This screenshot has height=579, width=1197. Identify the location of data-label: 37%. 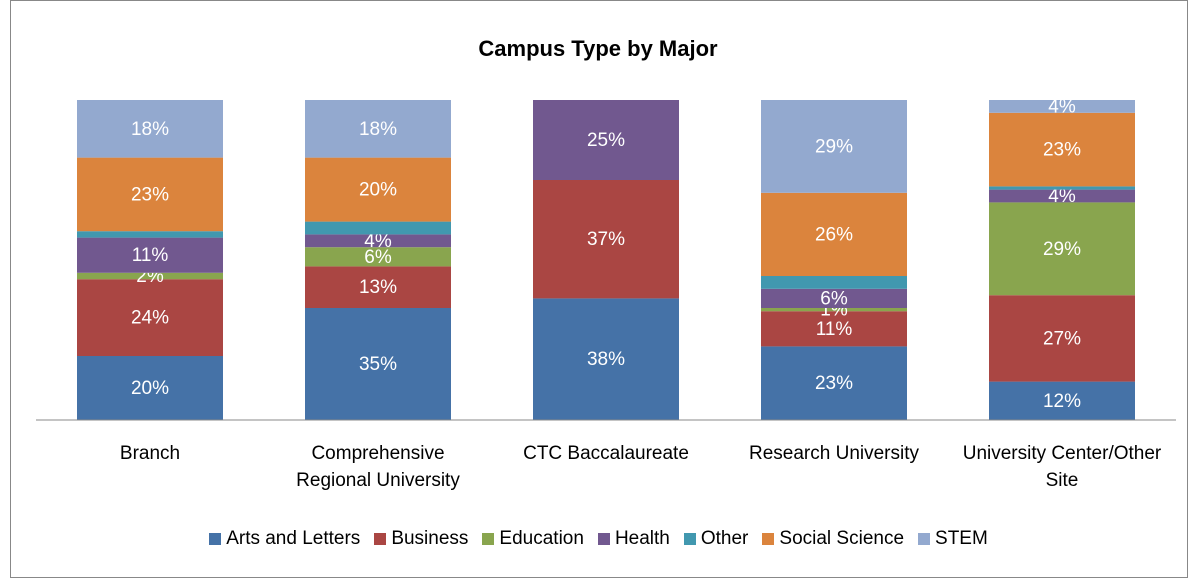
(606, 239).